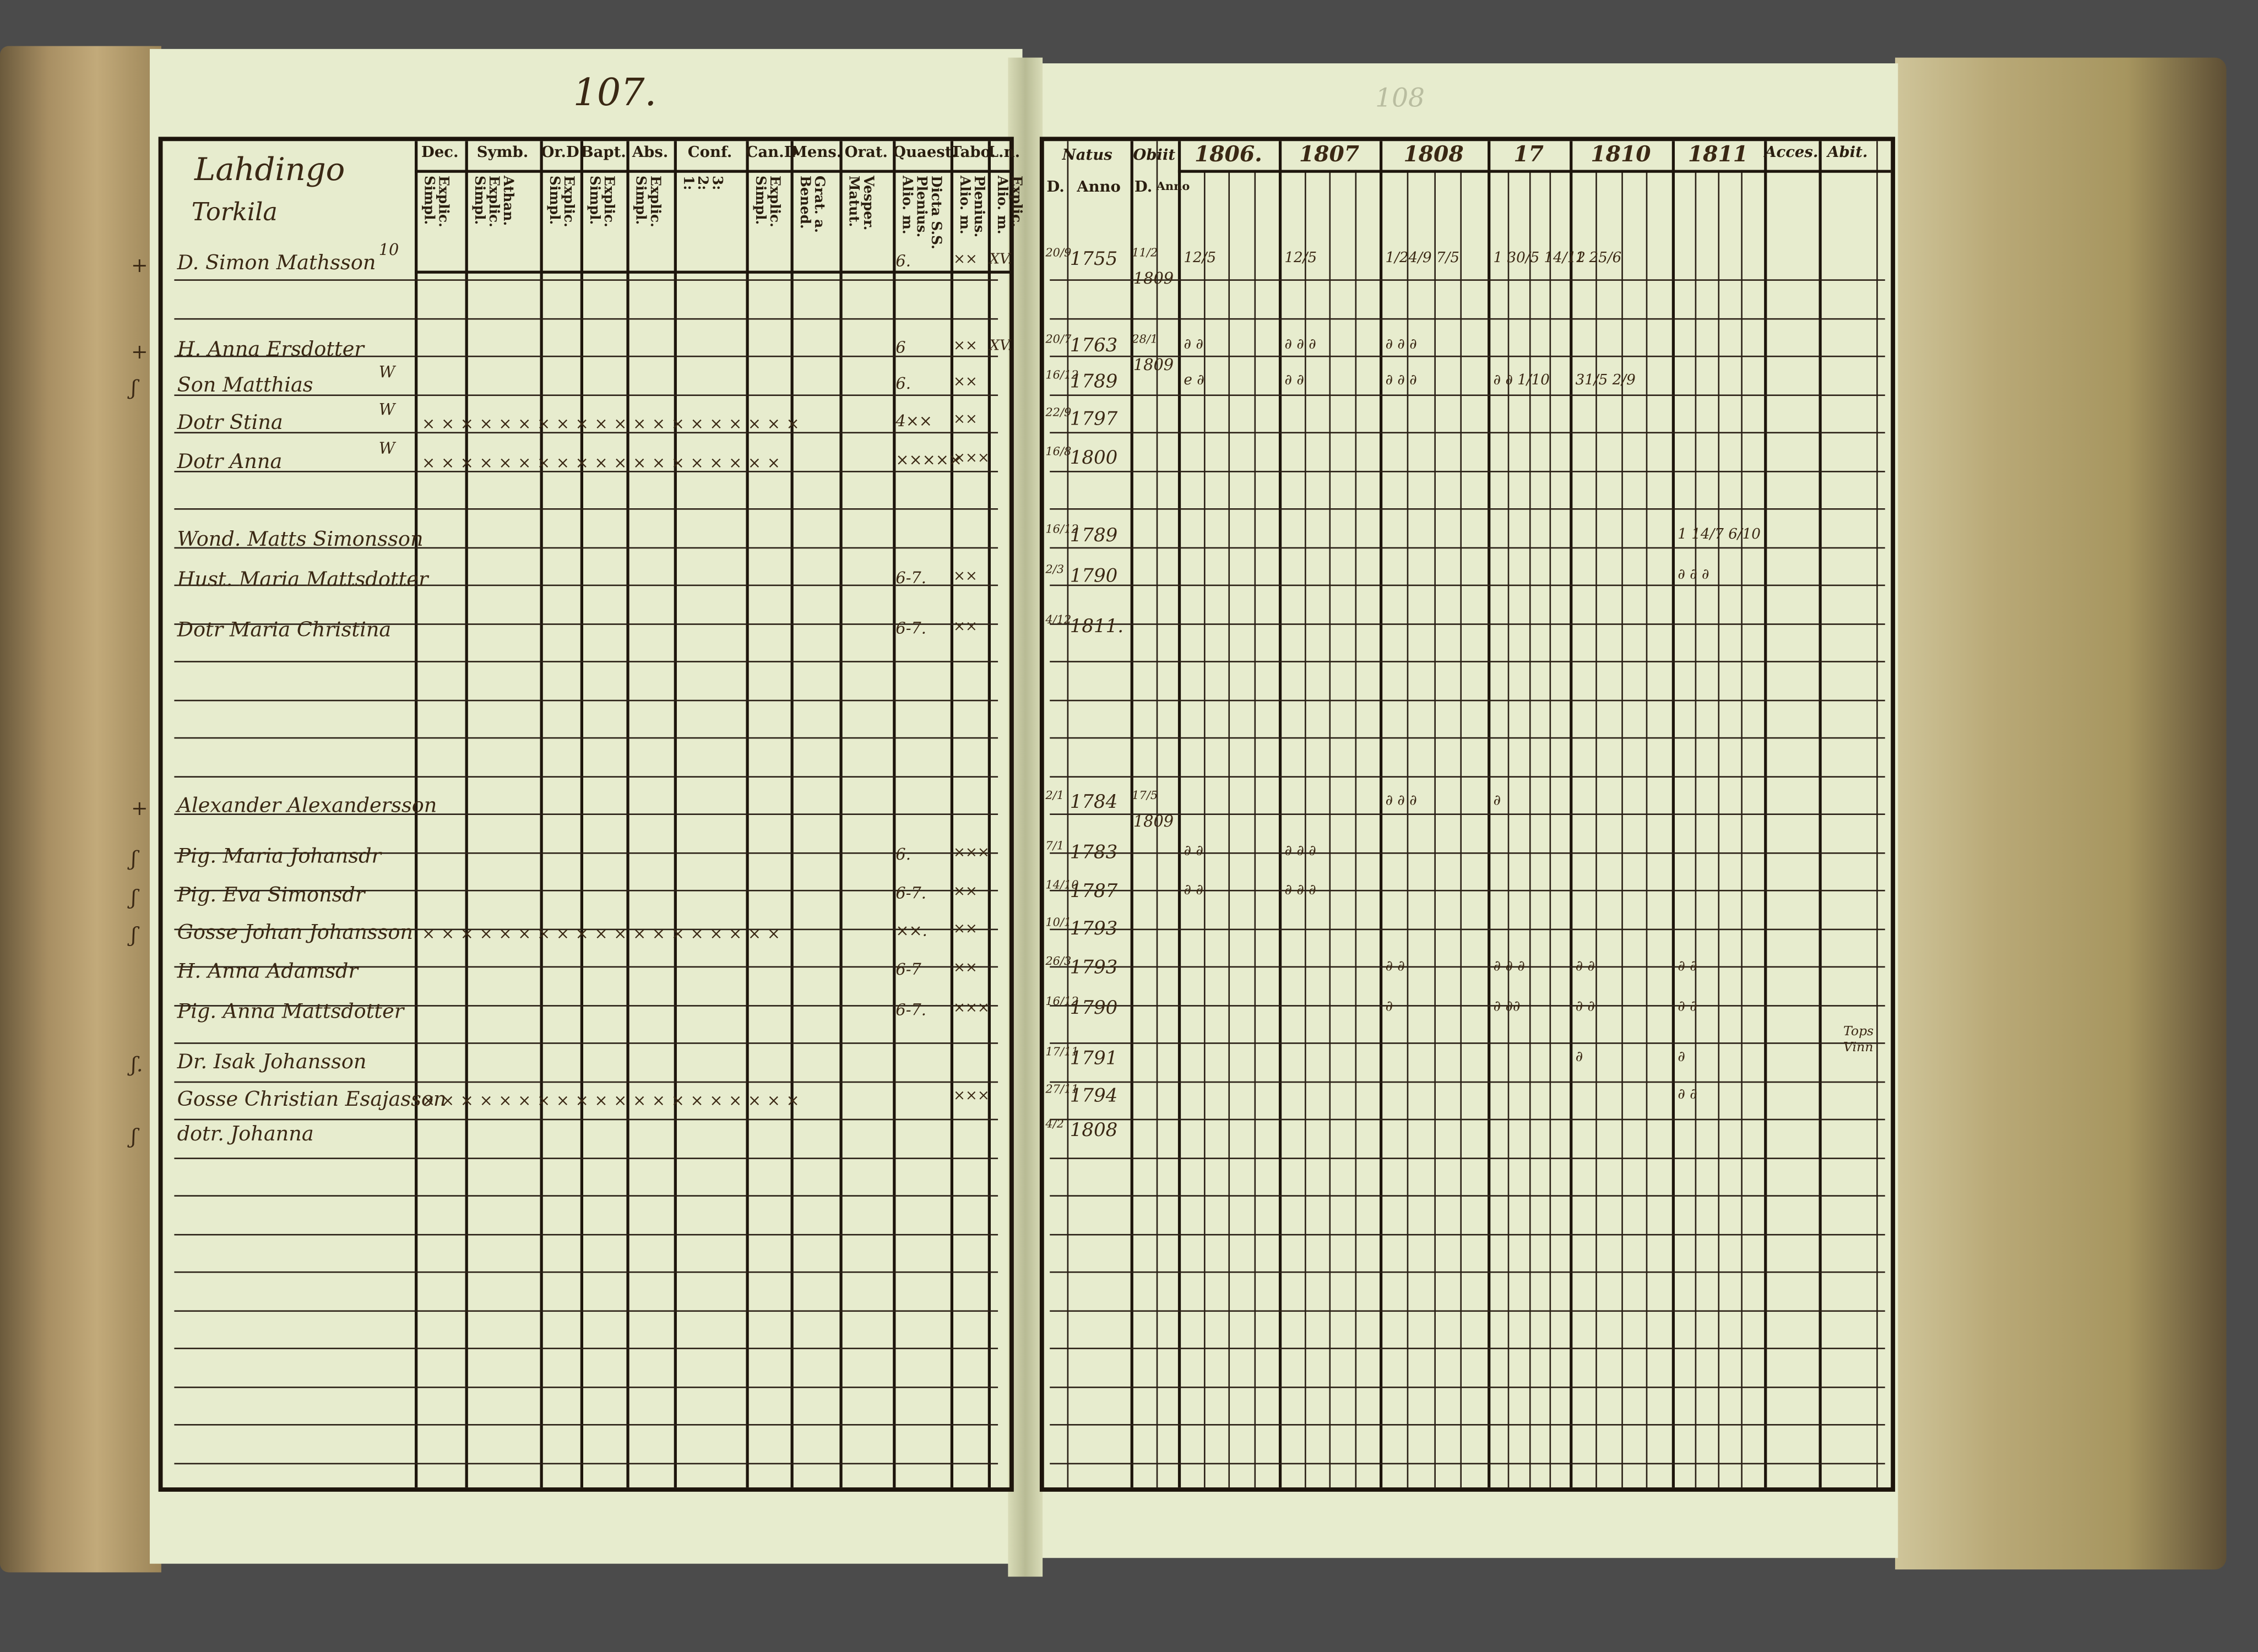 This screenshot has width=2258, height=1652. What do you see at coordinates (1094, 930) in the screenshot?
I see `birth-year: 1793` at bounding box center [1094, 930].